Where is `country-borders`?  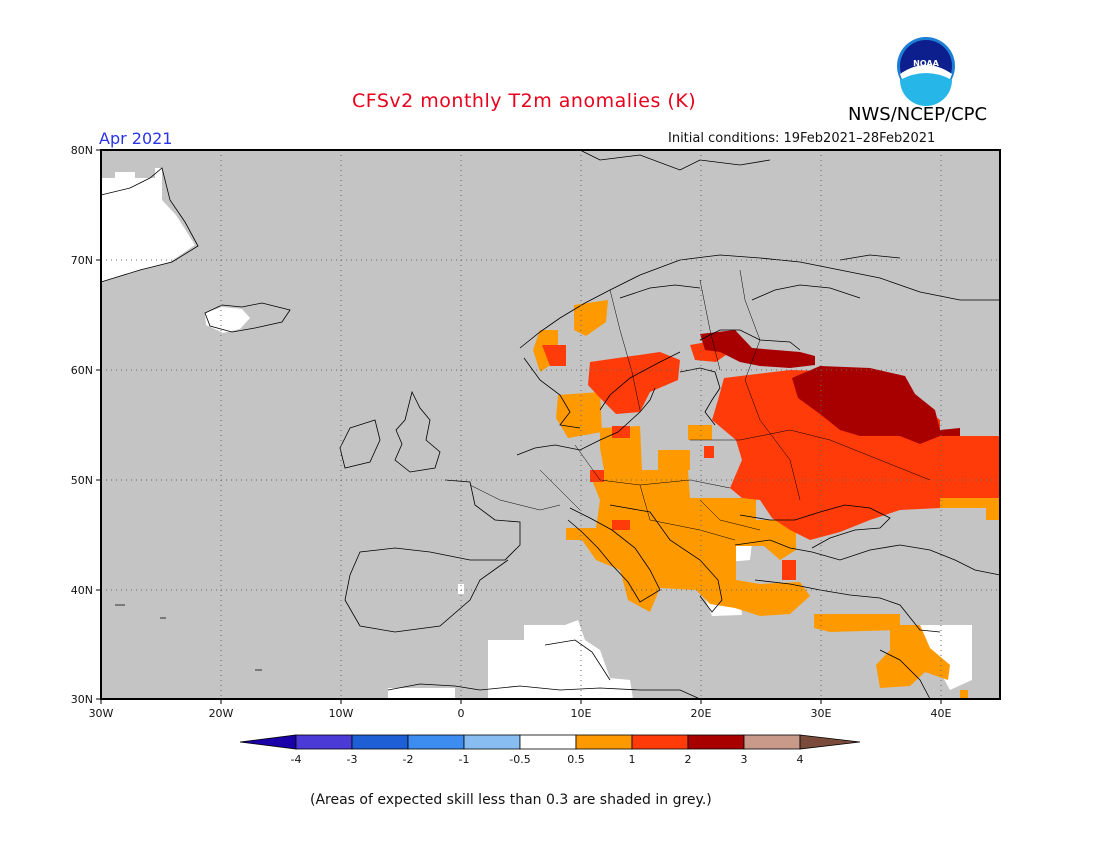
country-borders is located at coordinates (700, 405).